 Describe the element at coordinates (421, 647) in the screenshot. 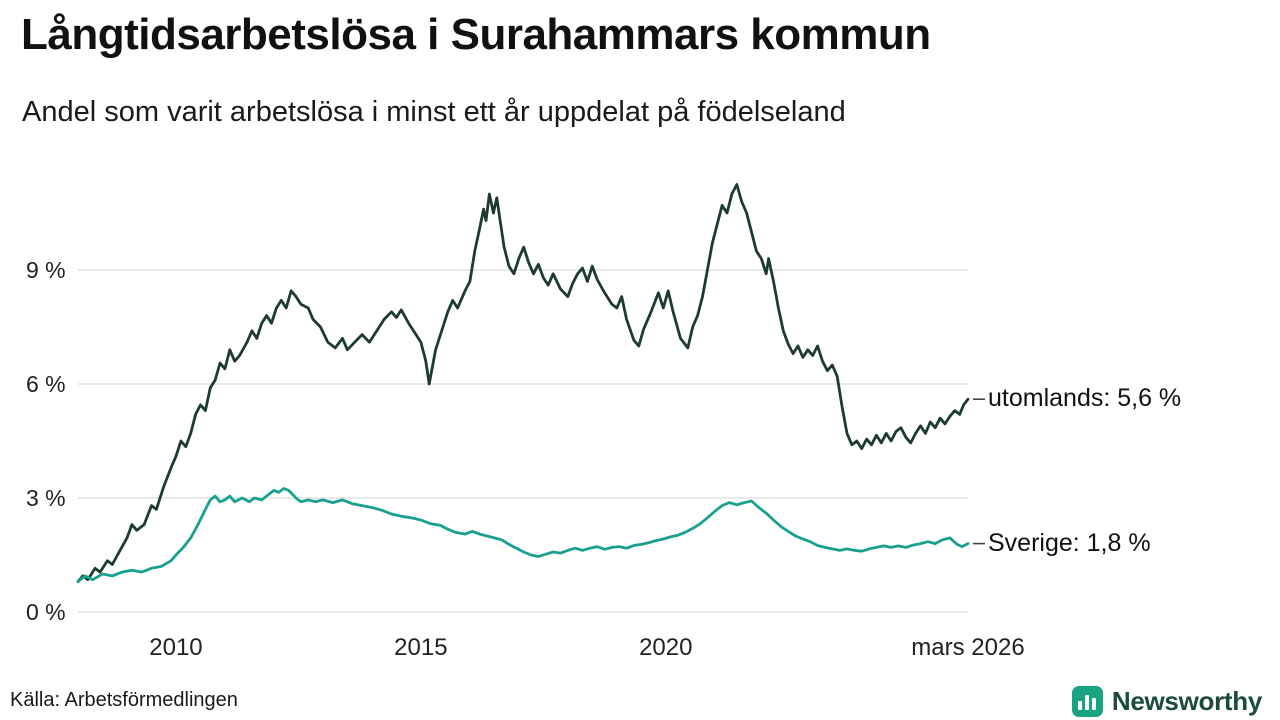

I see `x-tick-label: 2015` at that location.